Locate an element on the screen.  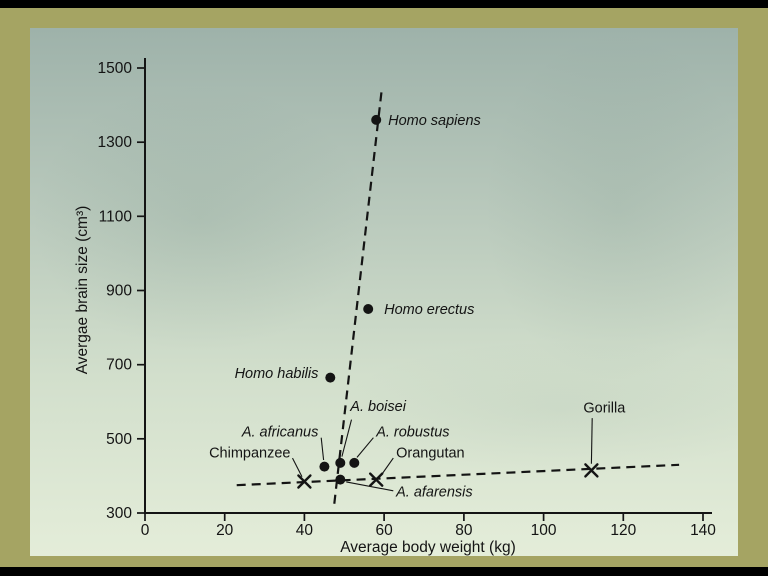
label-homo-sapiens: Homo sapiens is located at coordinates (434, 121).